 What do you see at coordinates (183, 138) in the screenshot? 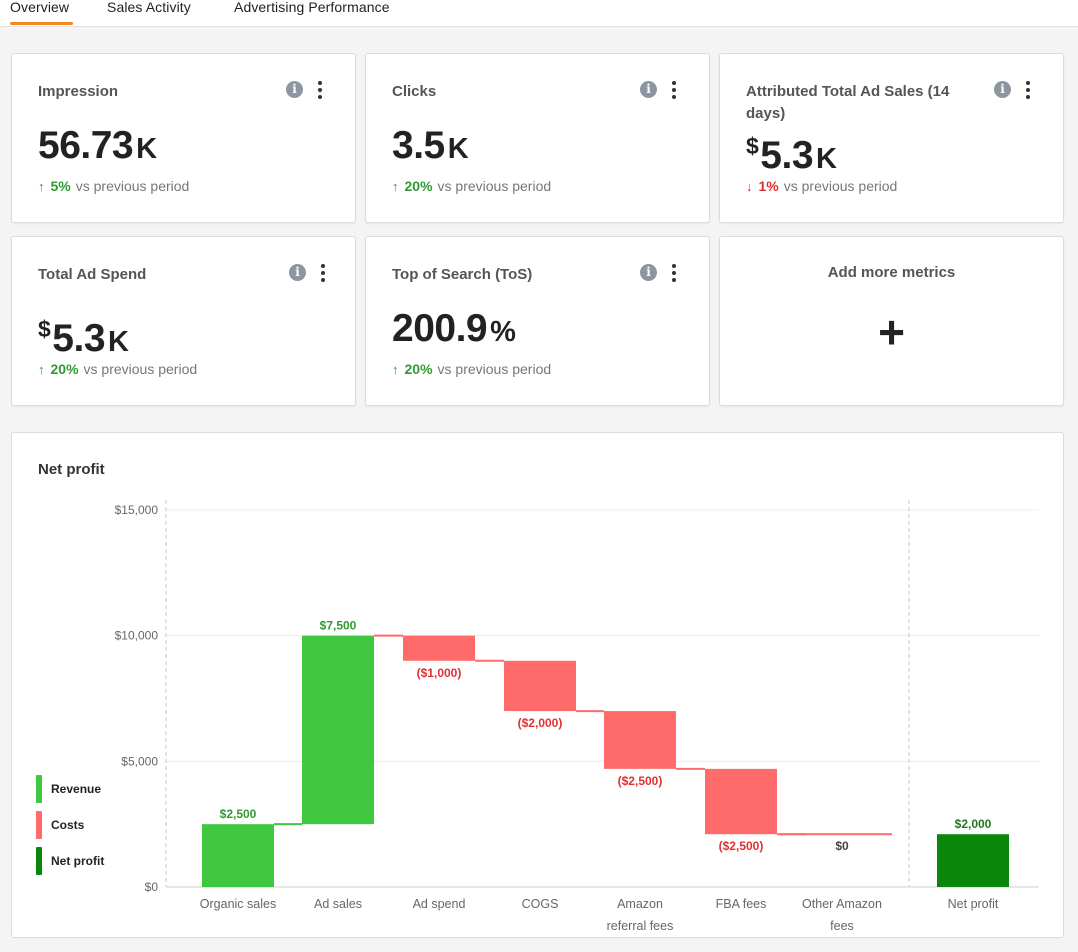
I see `metric-card: Impression i 56.73 K ↑ 5% vs previous period` at bounding box center [183, 138].